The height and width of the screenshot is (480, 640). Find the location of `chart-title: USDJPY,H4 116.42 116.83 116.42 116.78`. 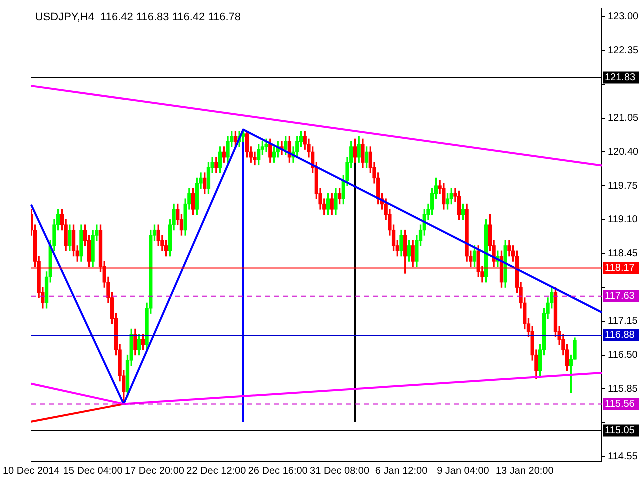

chart-title: USDJPY,H4 116.42 116.83 116.42 116.78 is located at coordinates (138, 18).